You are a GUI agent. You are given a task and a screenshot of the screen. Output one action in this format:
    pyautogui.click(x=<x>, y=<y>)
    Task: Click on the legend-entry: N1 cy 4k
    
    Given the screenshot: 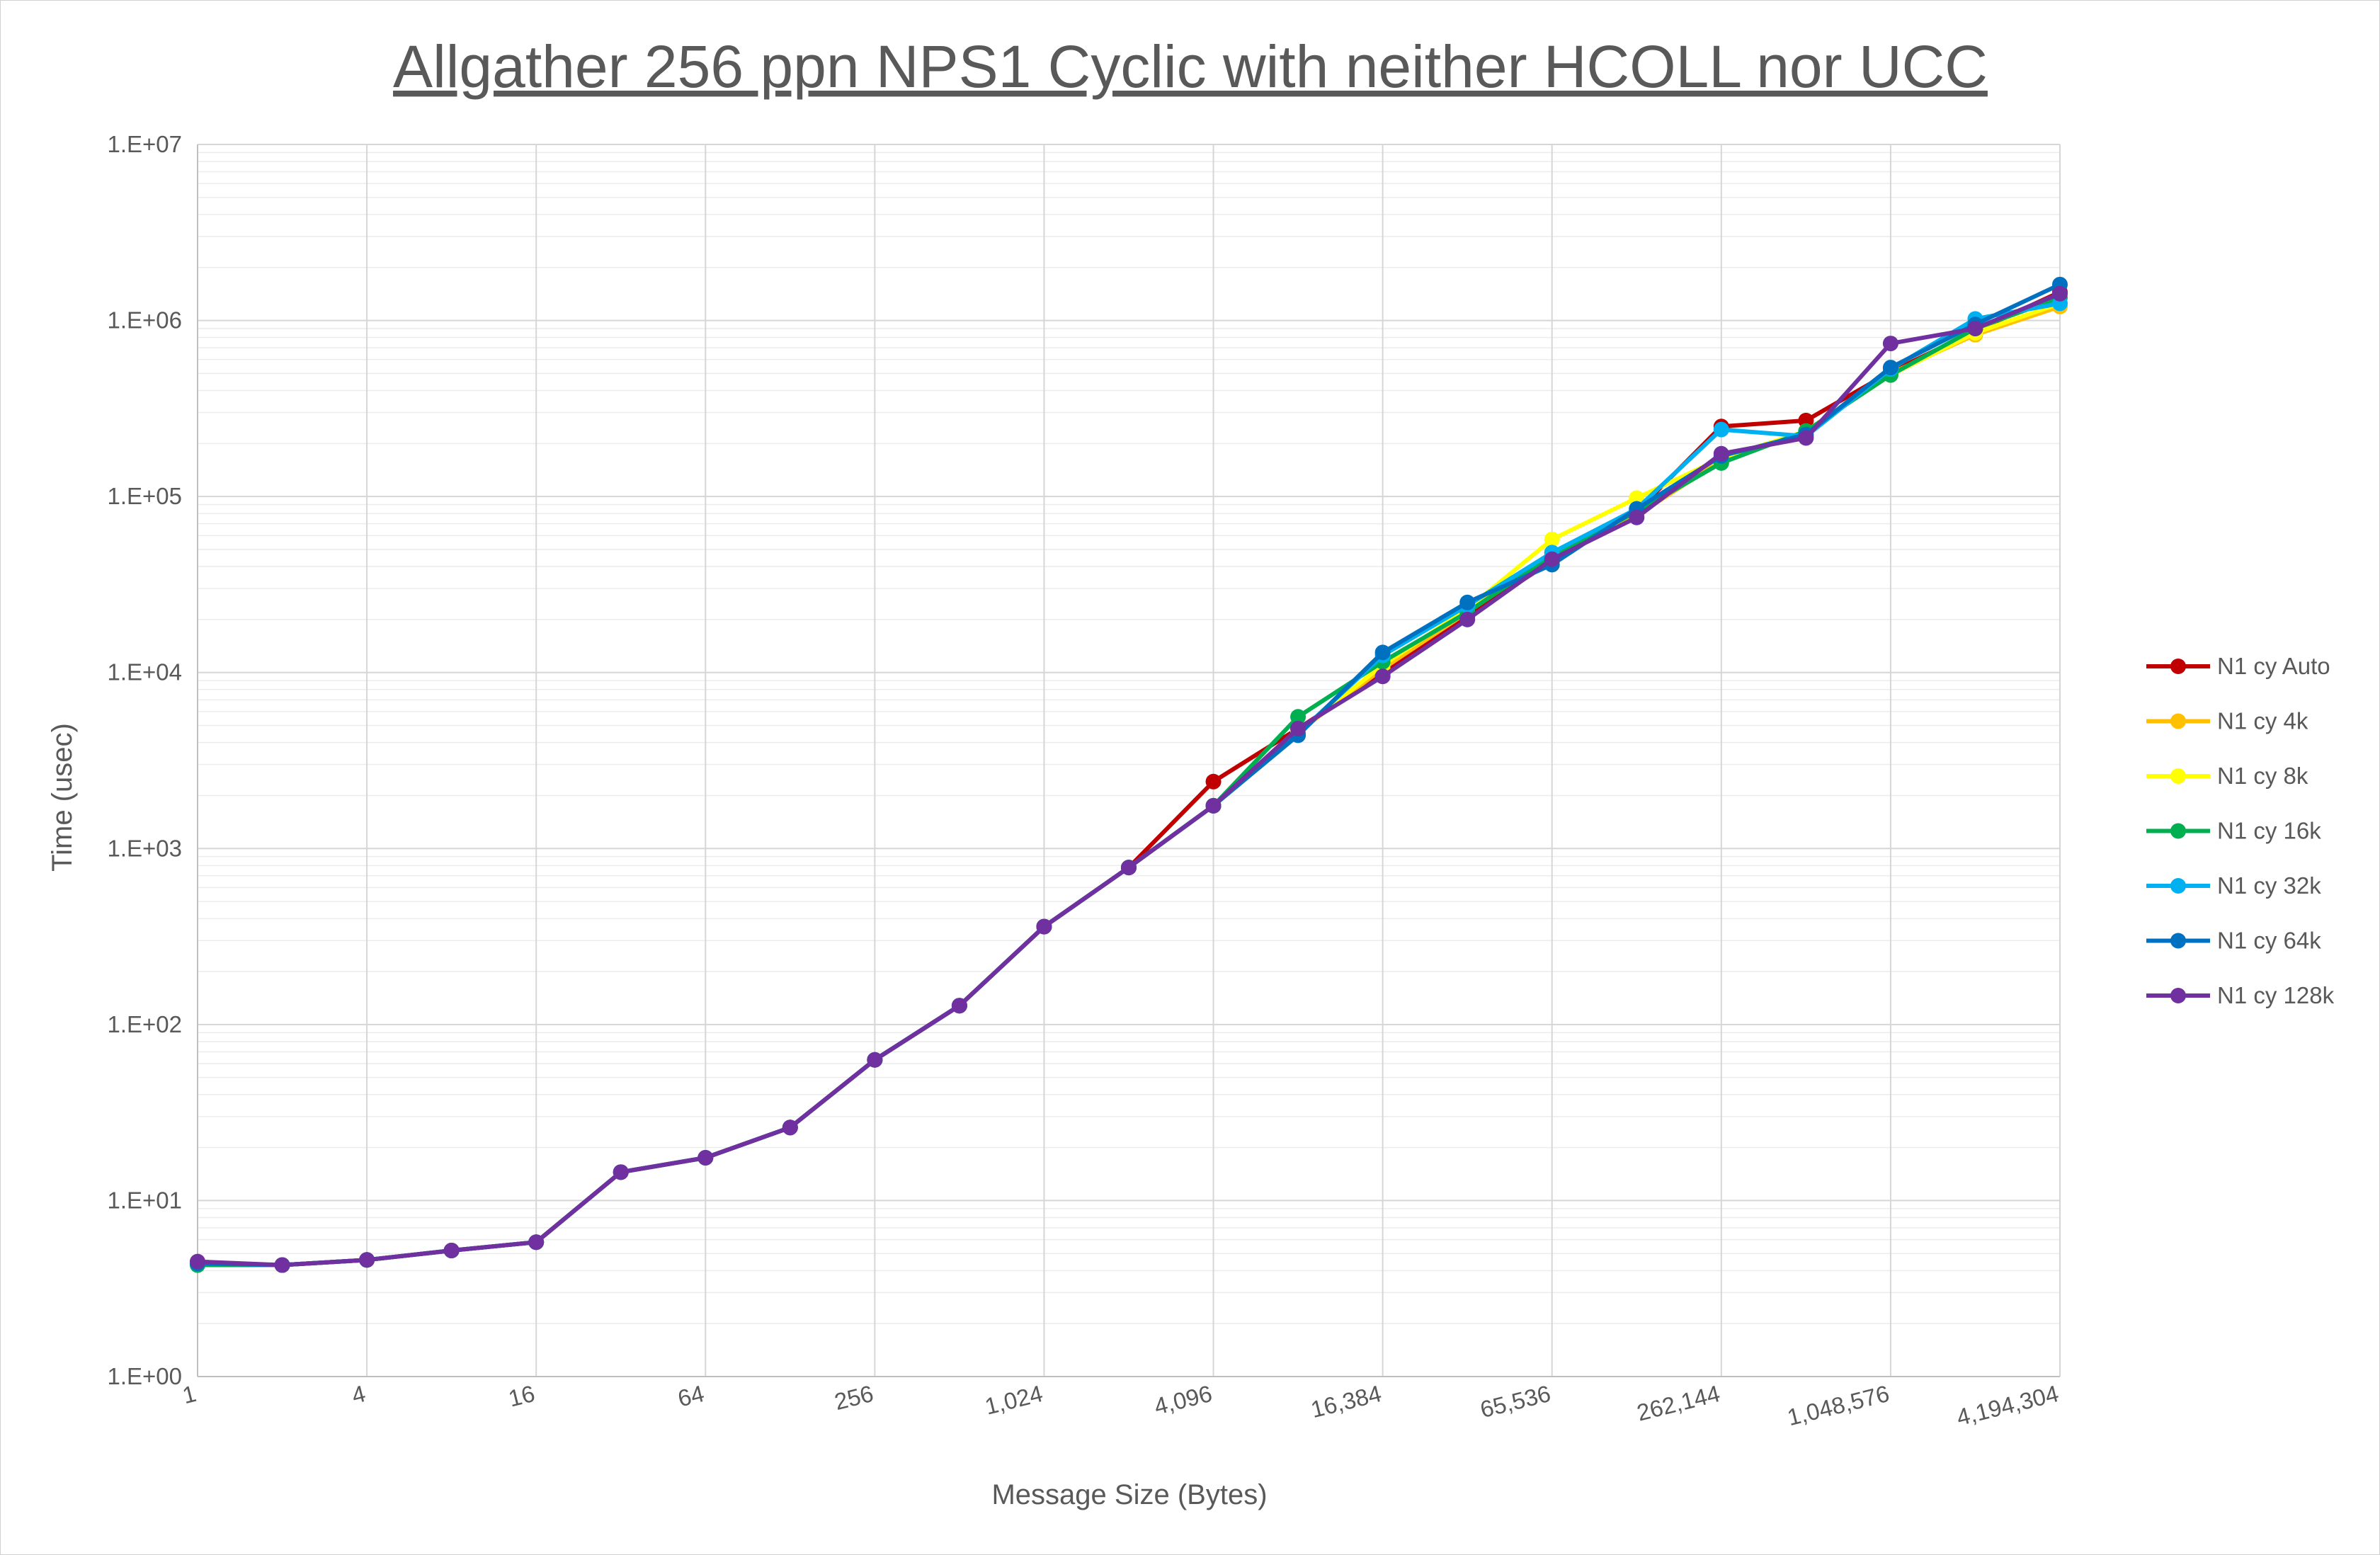 What is the action you would take?
    pyautogui.click(x=2227, y=721)
    